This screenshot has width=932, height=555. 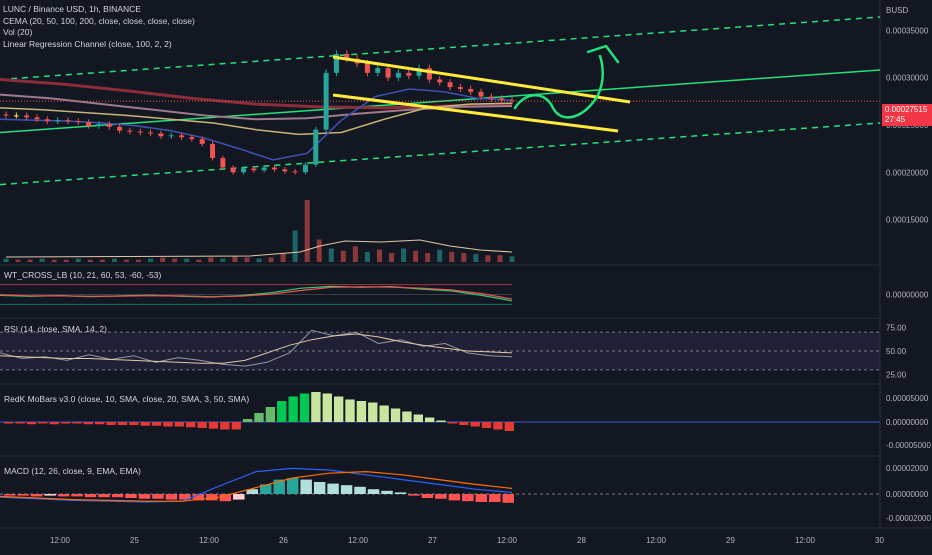 What do you see at coordinates (907, 30) in the screenshot?
I see `price-axis-tick: 0.00035000` at bounding box center [907, 30].